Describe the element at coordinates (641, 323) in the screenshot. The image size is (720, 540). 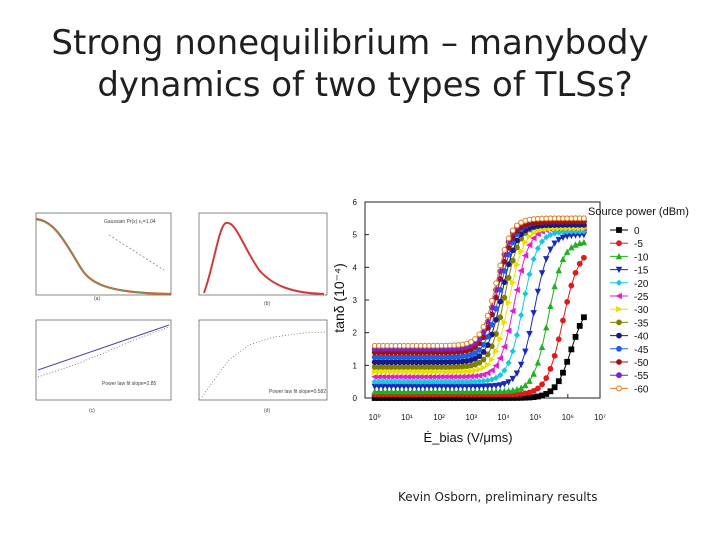
I see `legend-label: -35` at that location.